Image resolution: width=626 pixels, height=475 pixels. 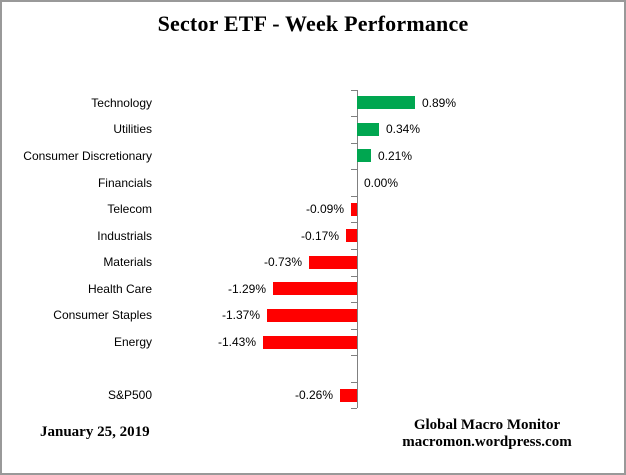 What do you see at coordinates (124, 235) in the screenshot?
I see `category-label: Industrials` at bounding box center [124, 235].